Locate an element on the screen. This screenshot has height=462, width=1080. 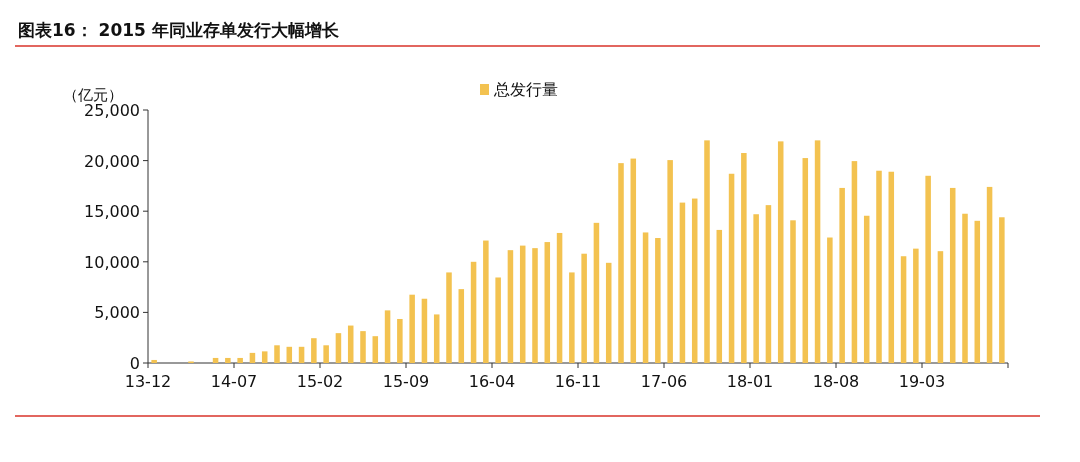
y-tick-label: 15,000 is located at coordinates (112, 212).